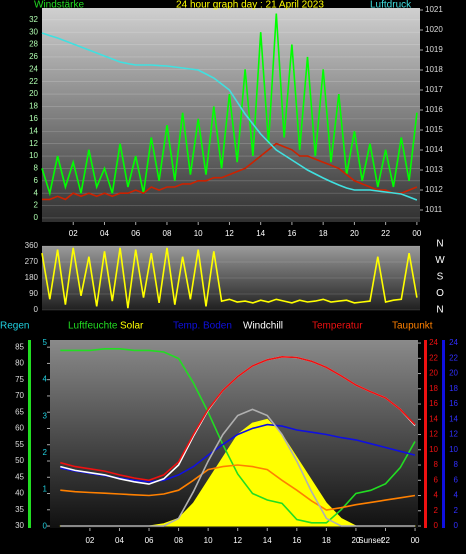 The height and width of the screenshot is (554, 466). I want to click on y-tick-label: 360, so click(32, 245).